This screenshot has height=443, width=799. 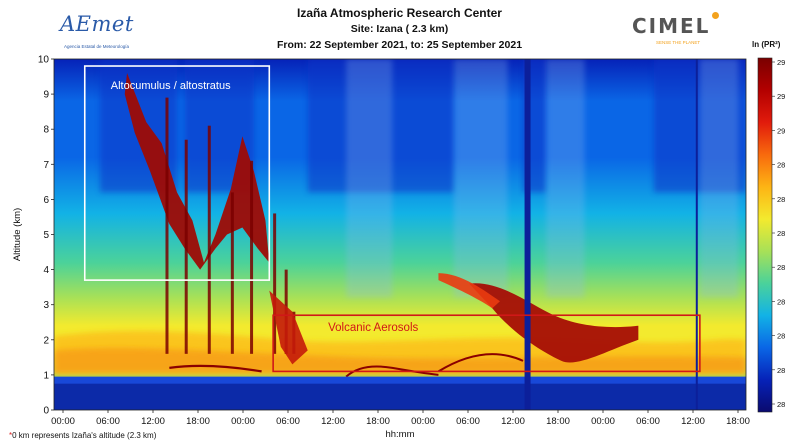 What do you see at coordinates (558, 421) in the screenshot?
I see `x-tick-label-11: 18:00` at bounding box center [558, 421].